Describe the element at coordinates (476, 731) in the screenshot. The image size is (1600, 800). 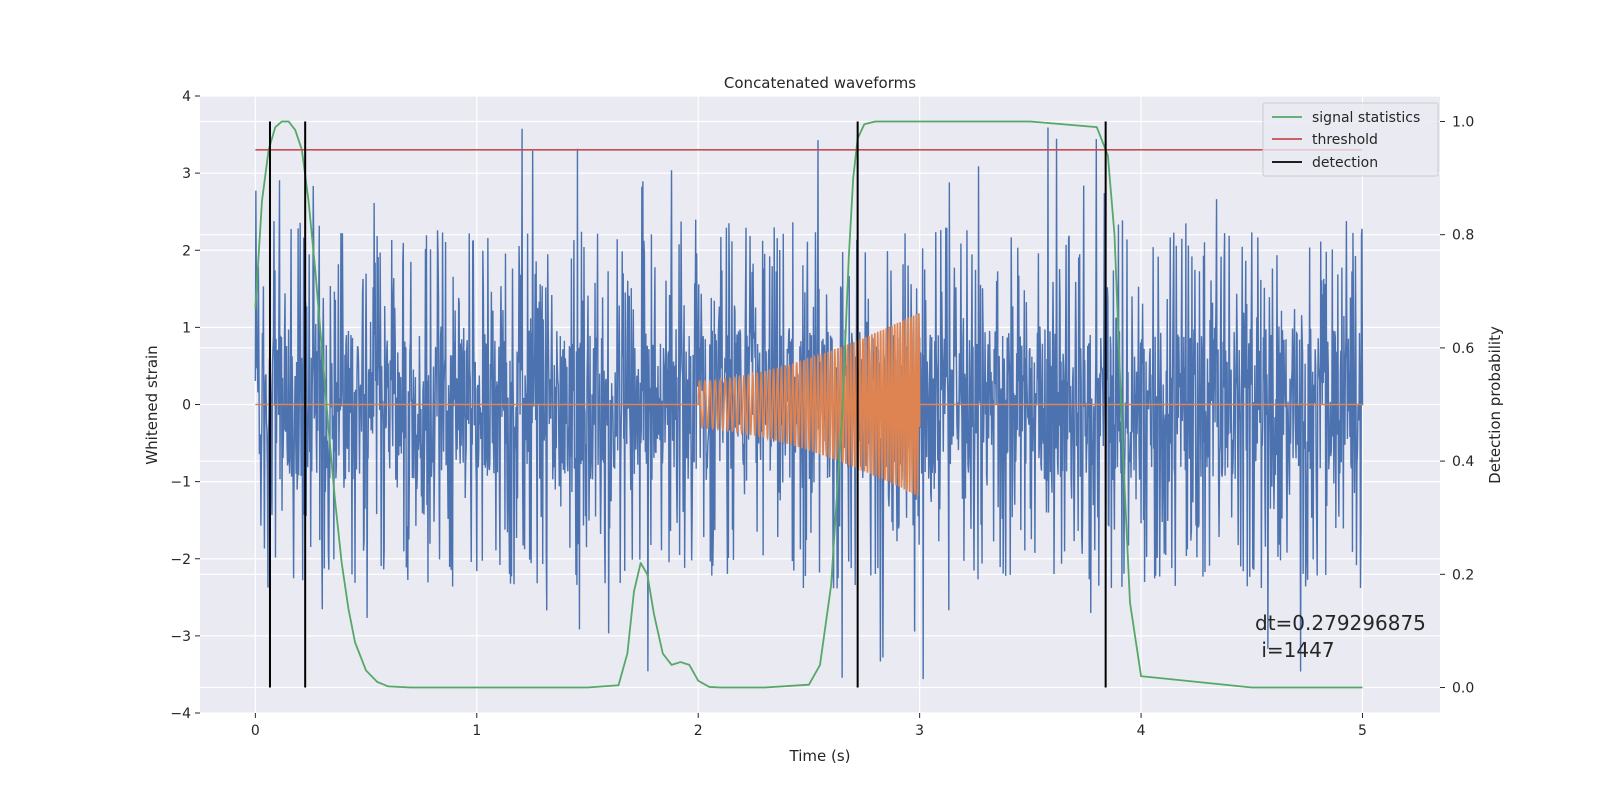
I see `x-tick-label: 1` at that location.